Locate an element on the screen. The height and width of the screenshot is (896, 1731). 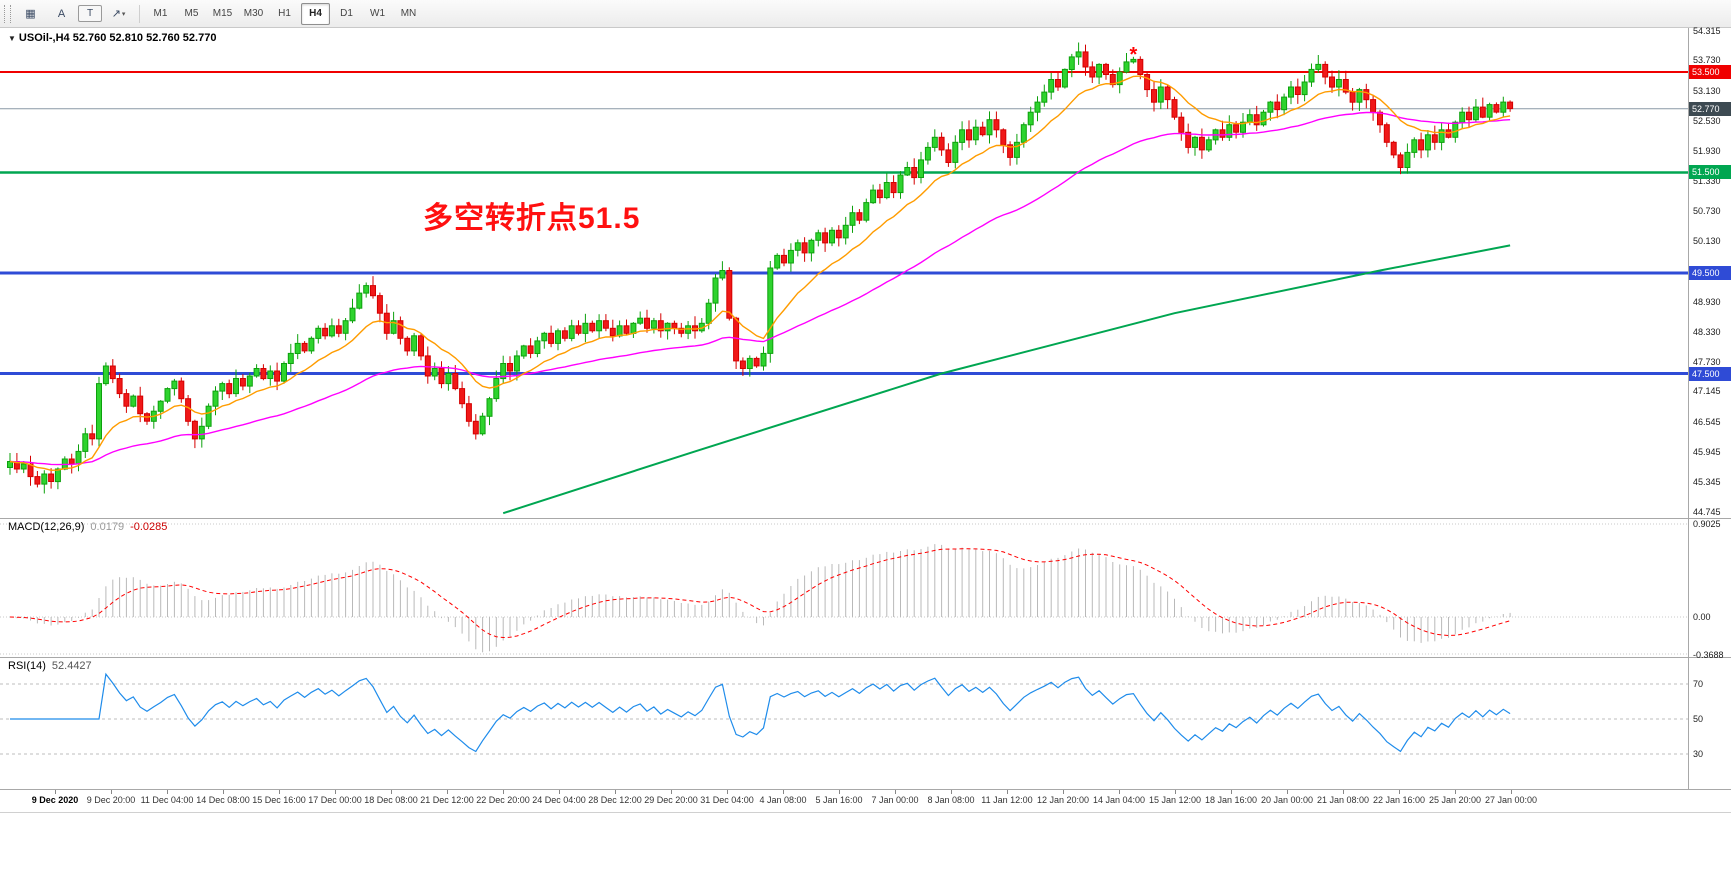
price-tick: 47.730 is located at coordinates (1707, 362).